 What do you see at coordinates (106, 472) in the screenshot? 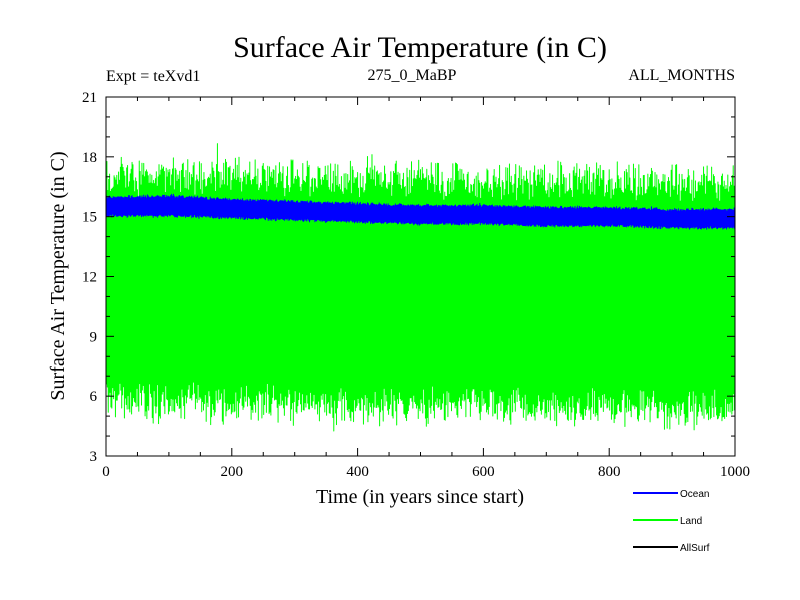
I see `x-tick-label: 0` at bounding box center [106, 472].